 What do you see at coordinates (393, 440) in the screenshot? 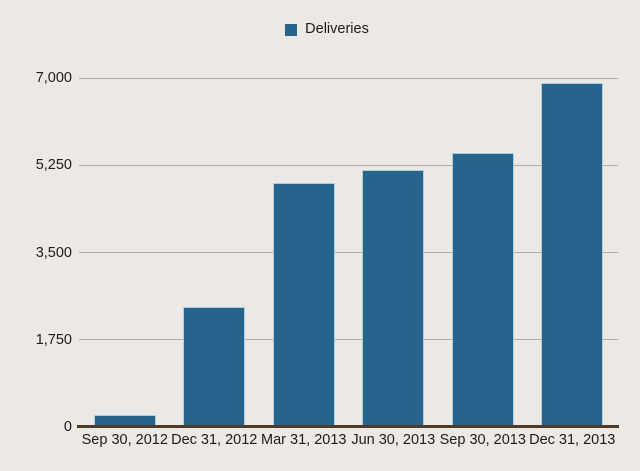
I see `x-tick-label: Jun 30, 2013` at bounding box center [393, 440].